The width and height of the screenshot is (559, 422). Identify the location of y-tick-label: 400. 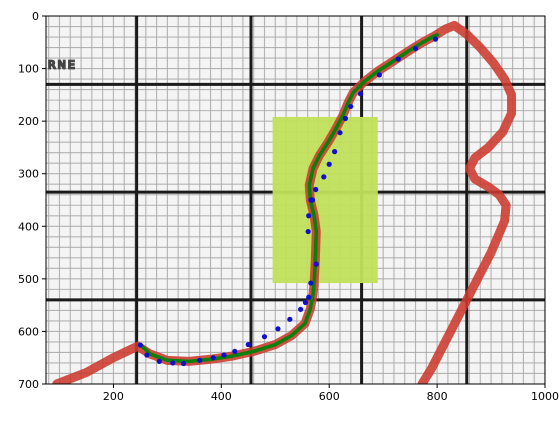
(28, 226).